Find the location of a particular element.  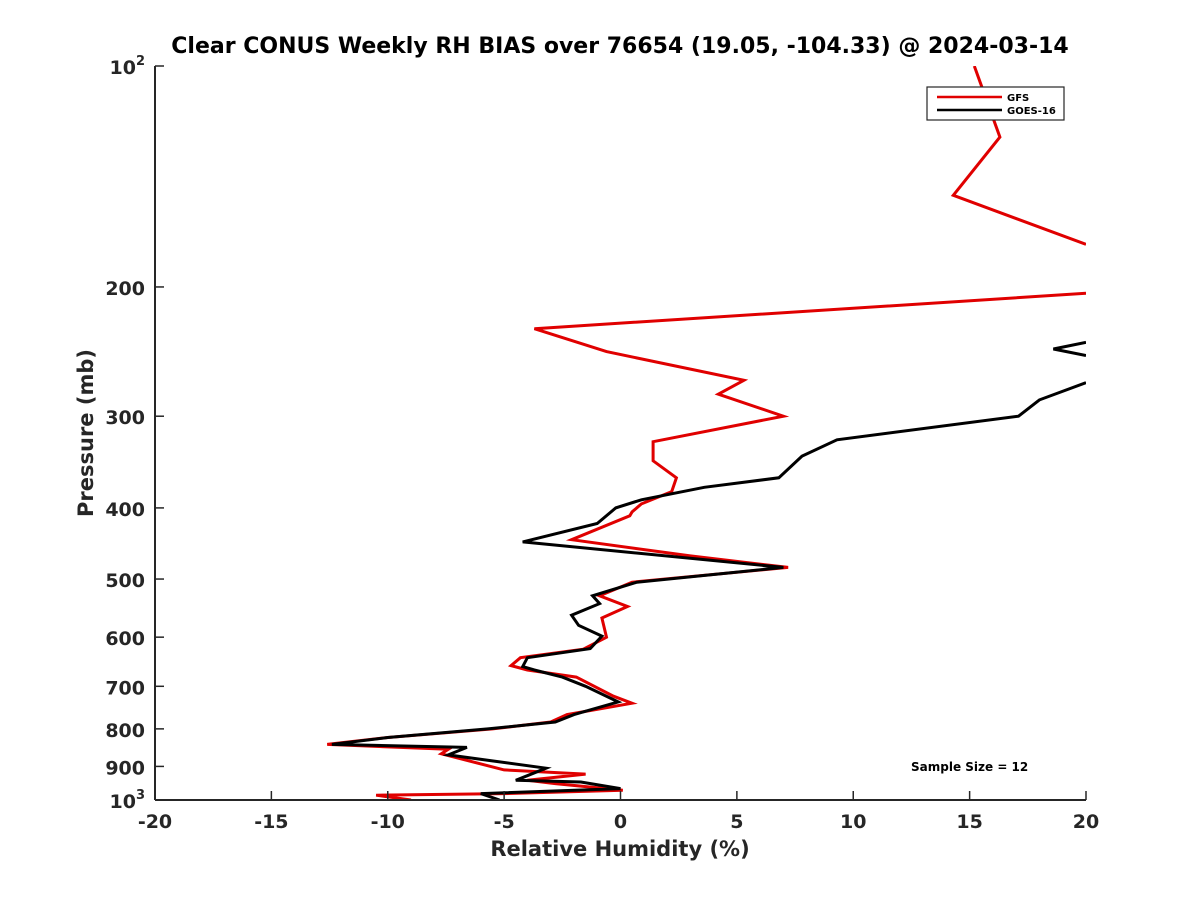

y-tick-label: 400 is located at coordinates (125, 510).